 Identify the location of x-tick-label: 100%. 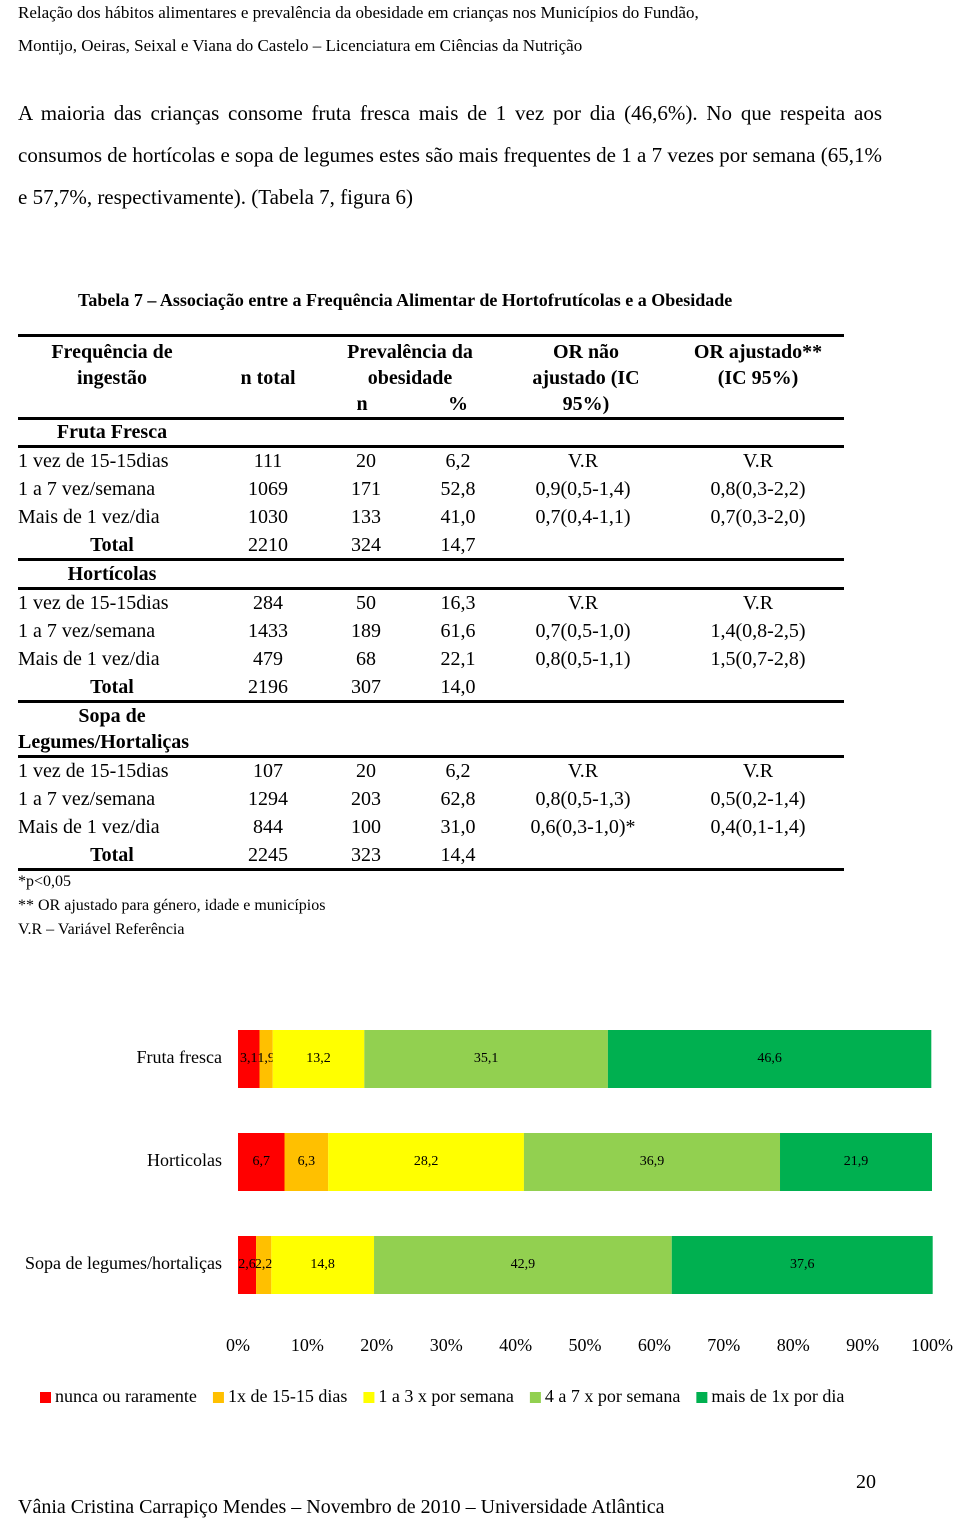
(932, 1345).